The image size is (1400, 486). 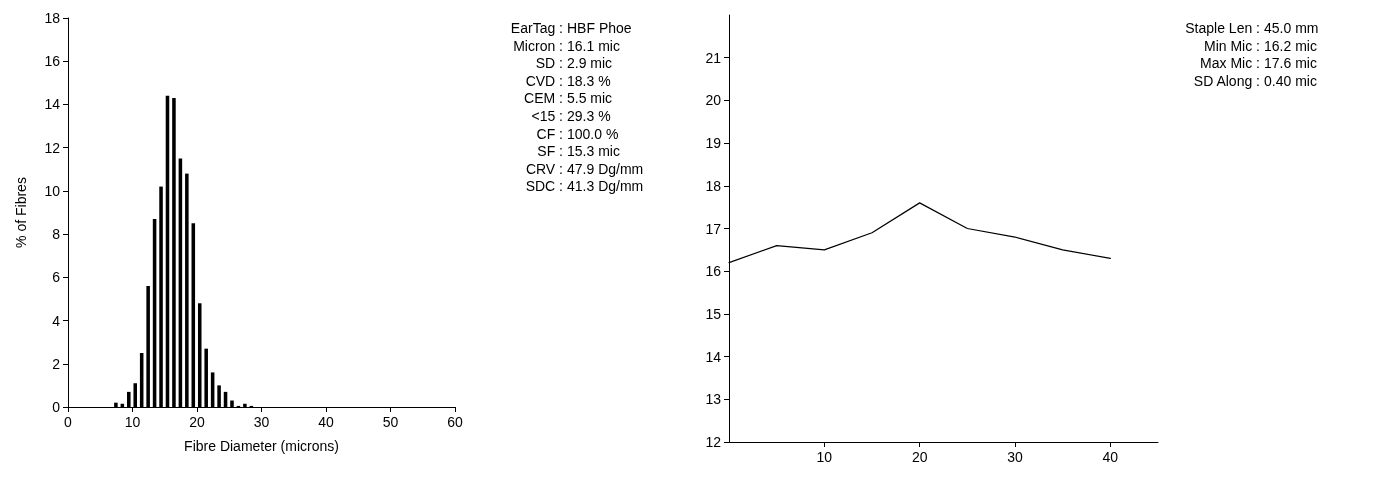 What do you see at coordinates (713, 228) in the screenshot?
I see `y-tick-label: 17` at bounding box center [713, 228].